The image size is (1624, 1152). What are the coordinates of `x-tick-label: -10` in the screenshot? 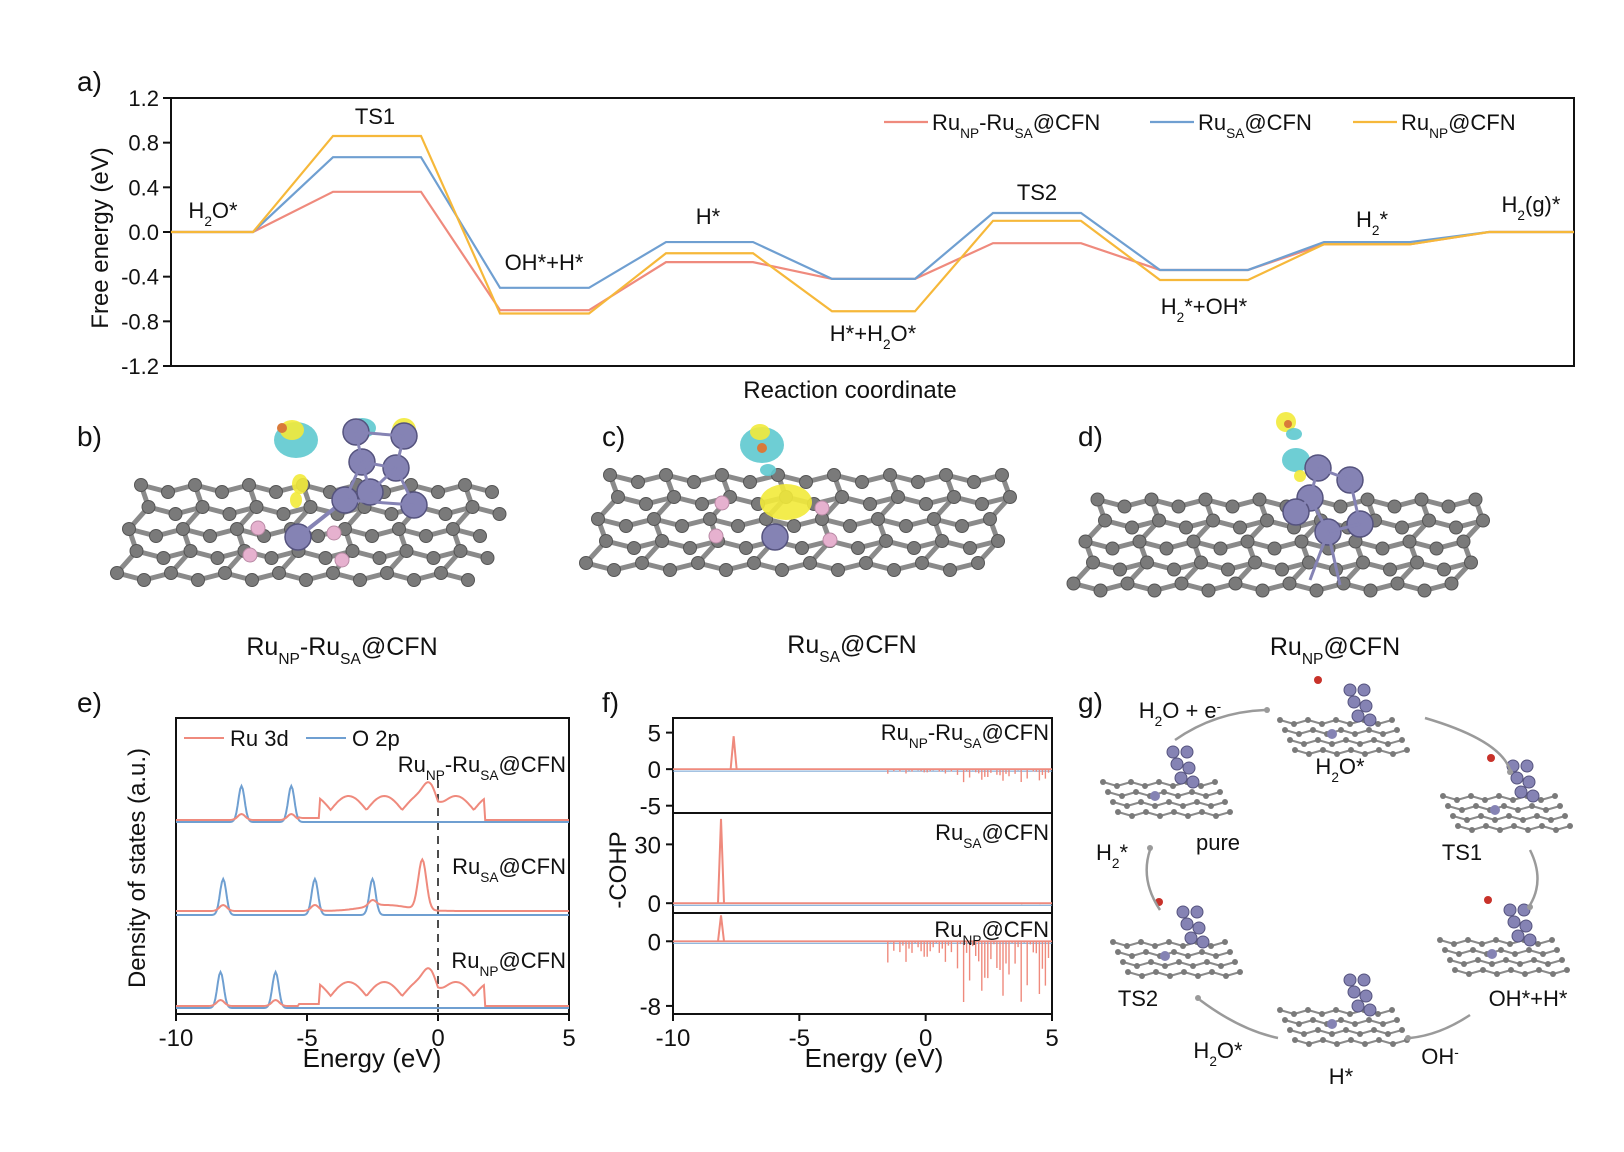 It's located at (176, 1038).